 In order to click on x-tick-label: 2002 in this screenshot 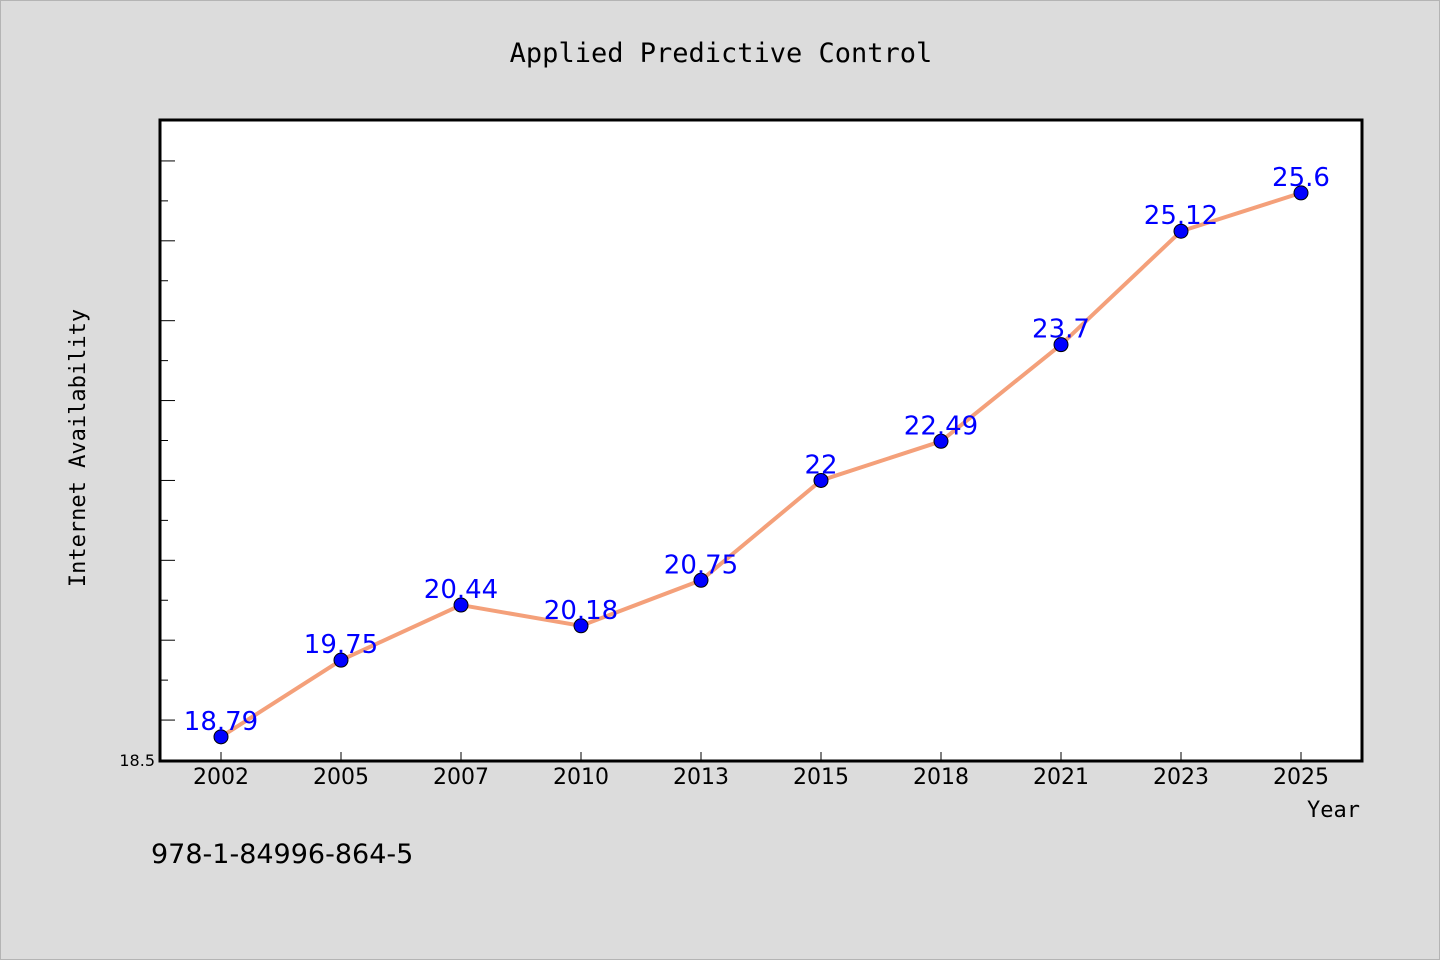, I will do `click(221, 777)`.